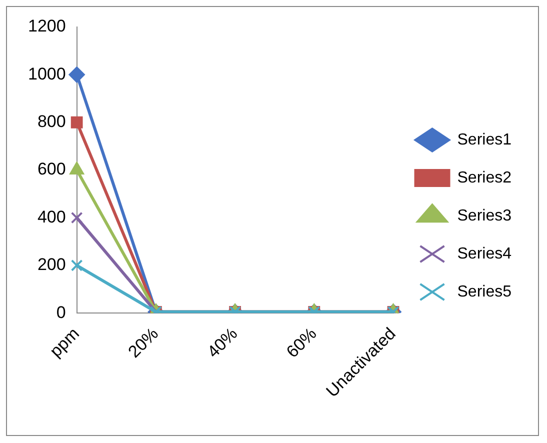  I want to click on y-tick-label: 1200, so click(47, 26).